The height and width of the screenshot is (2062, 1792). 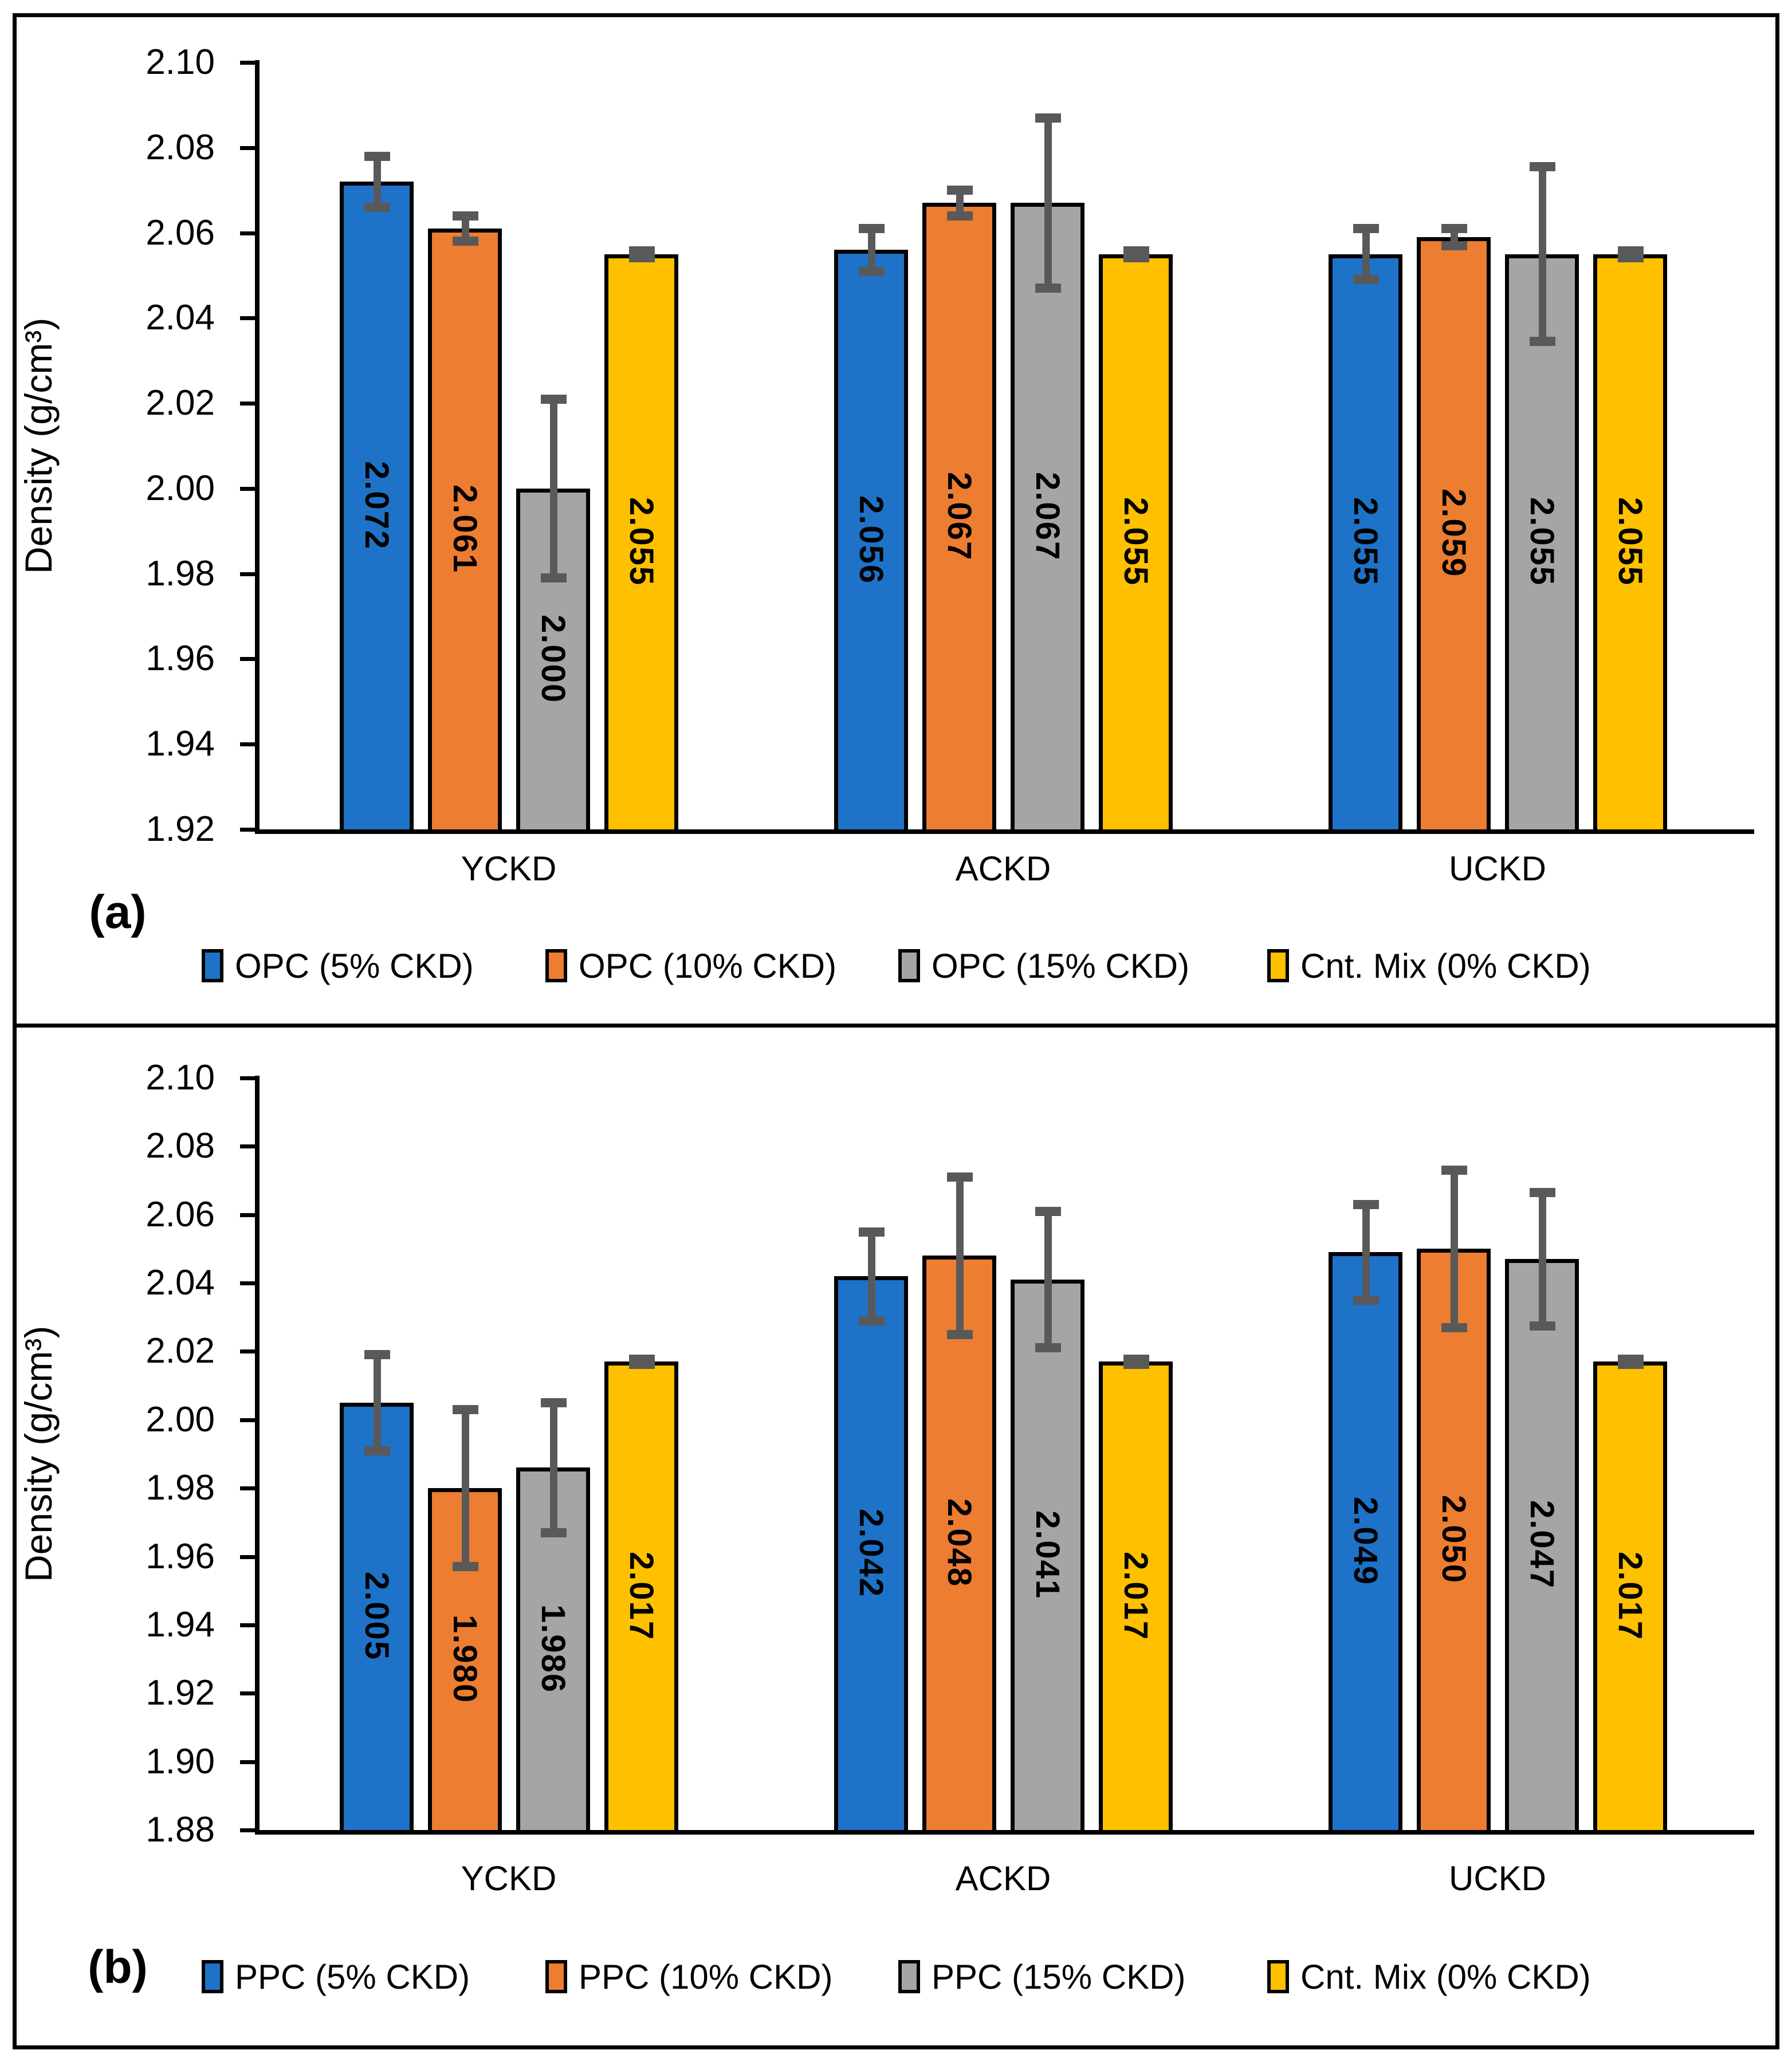 I want to click on bar-value-label: 2.059, so click(x=1453, y=534).